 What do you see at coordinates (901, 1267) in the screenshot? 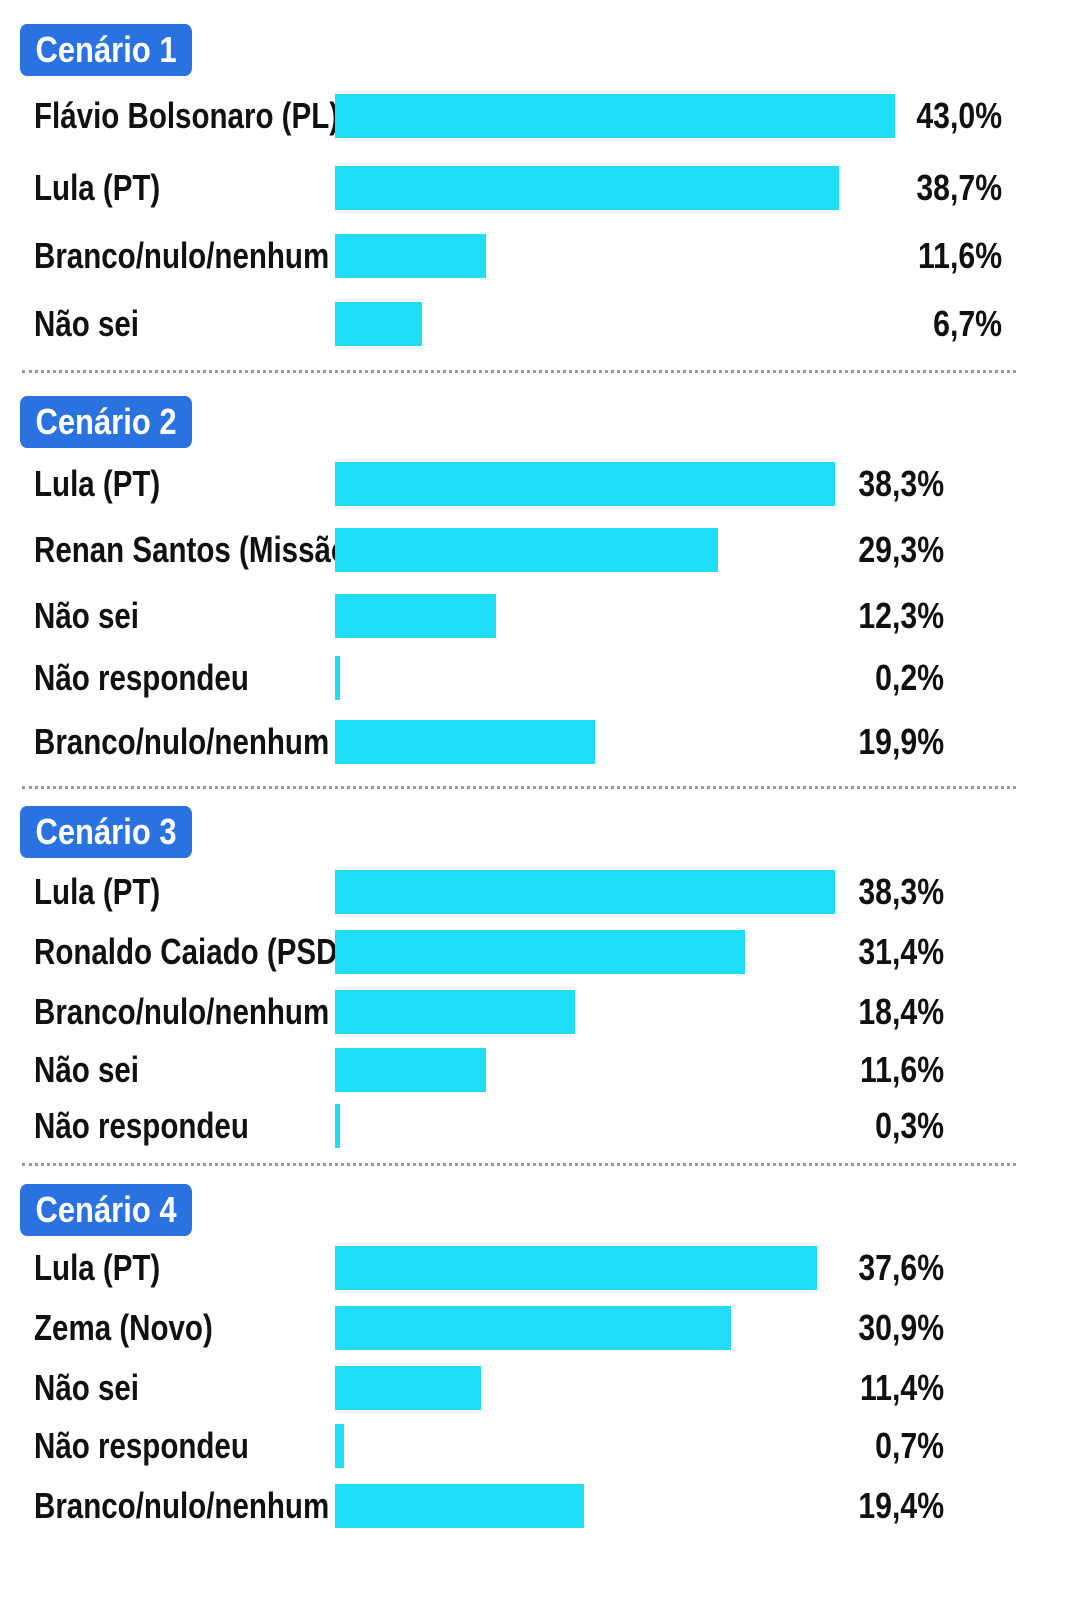
I see `value-label: 37,6%` at bounding box center [901, 1267].